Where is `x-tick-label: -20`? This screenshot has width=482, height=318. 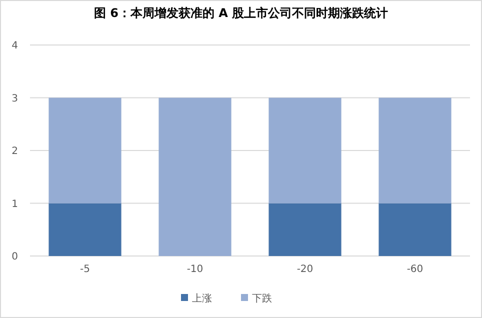 x-tick-label: -20 is located at coordinates (305, 269).